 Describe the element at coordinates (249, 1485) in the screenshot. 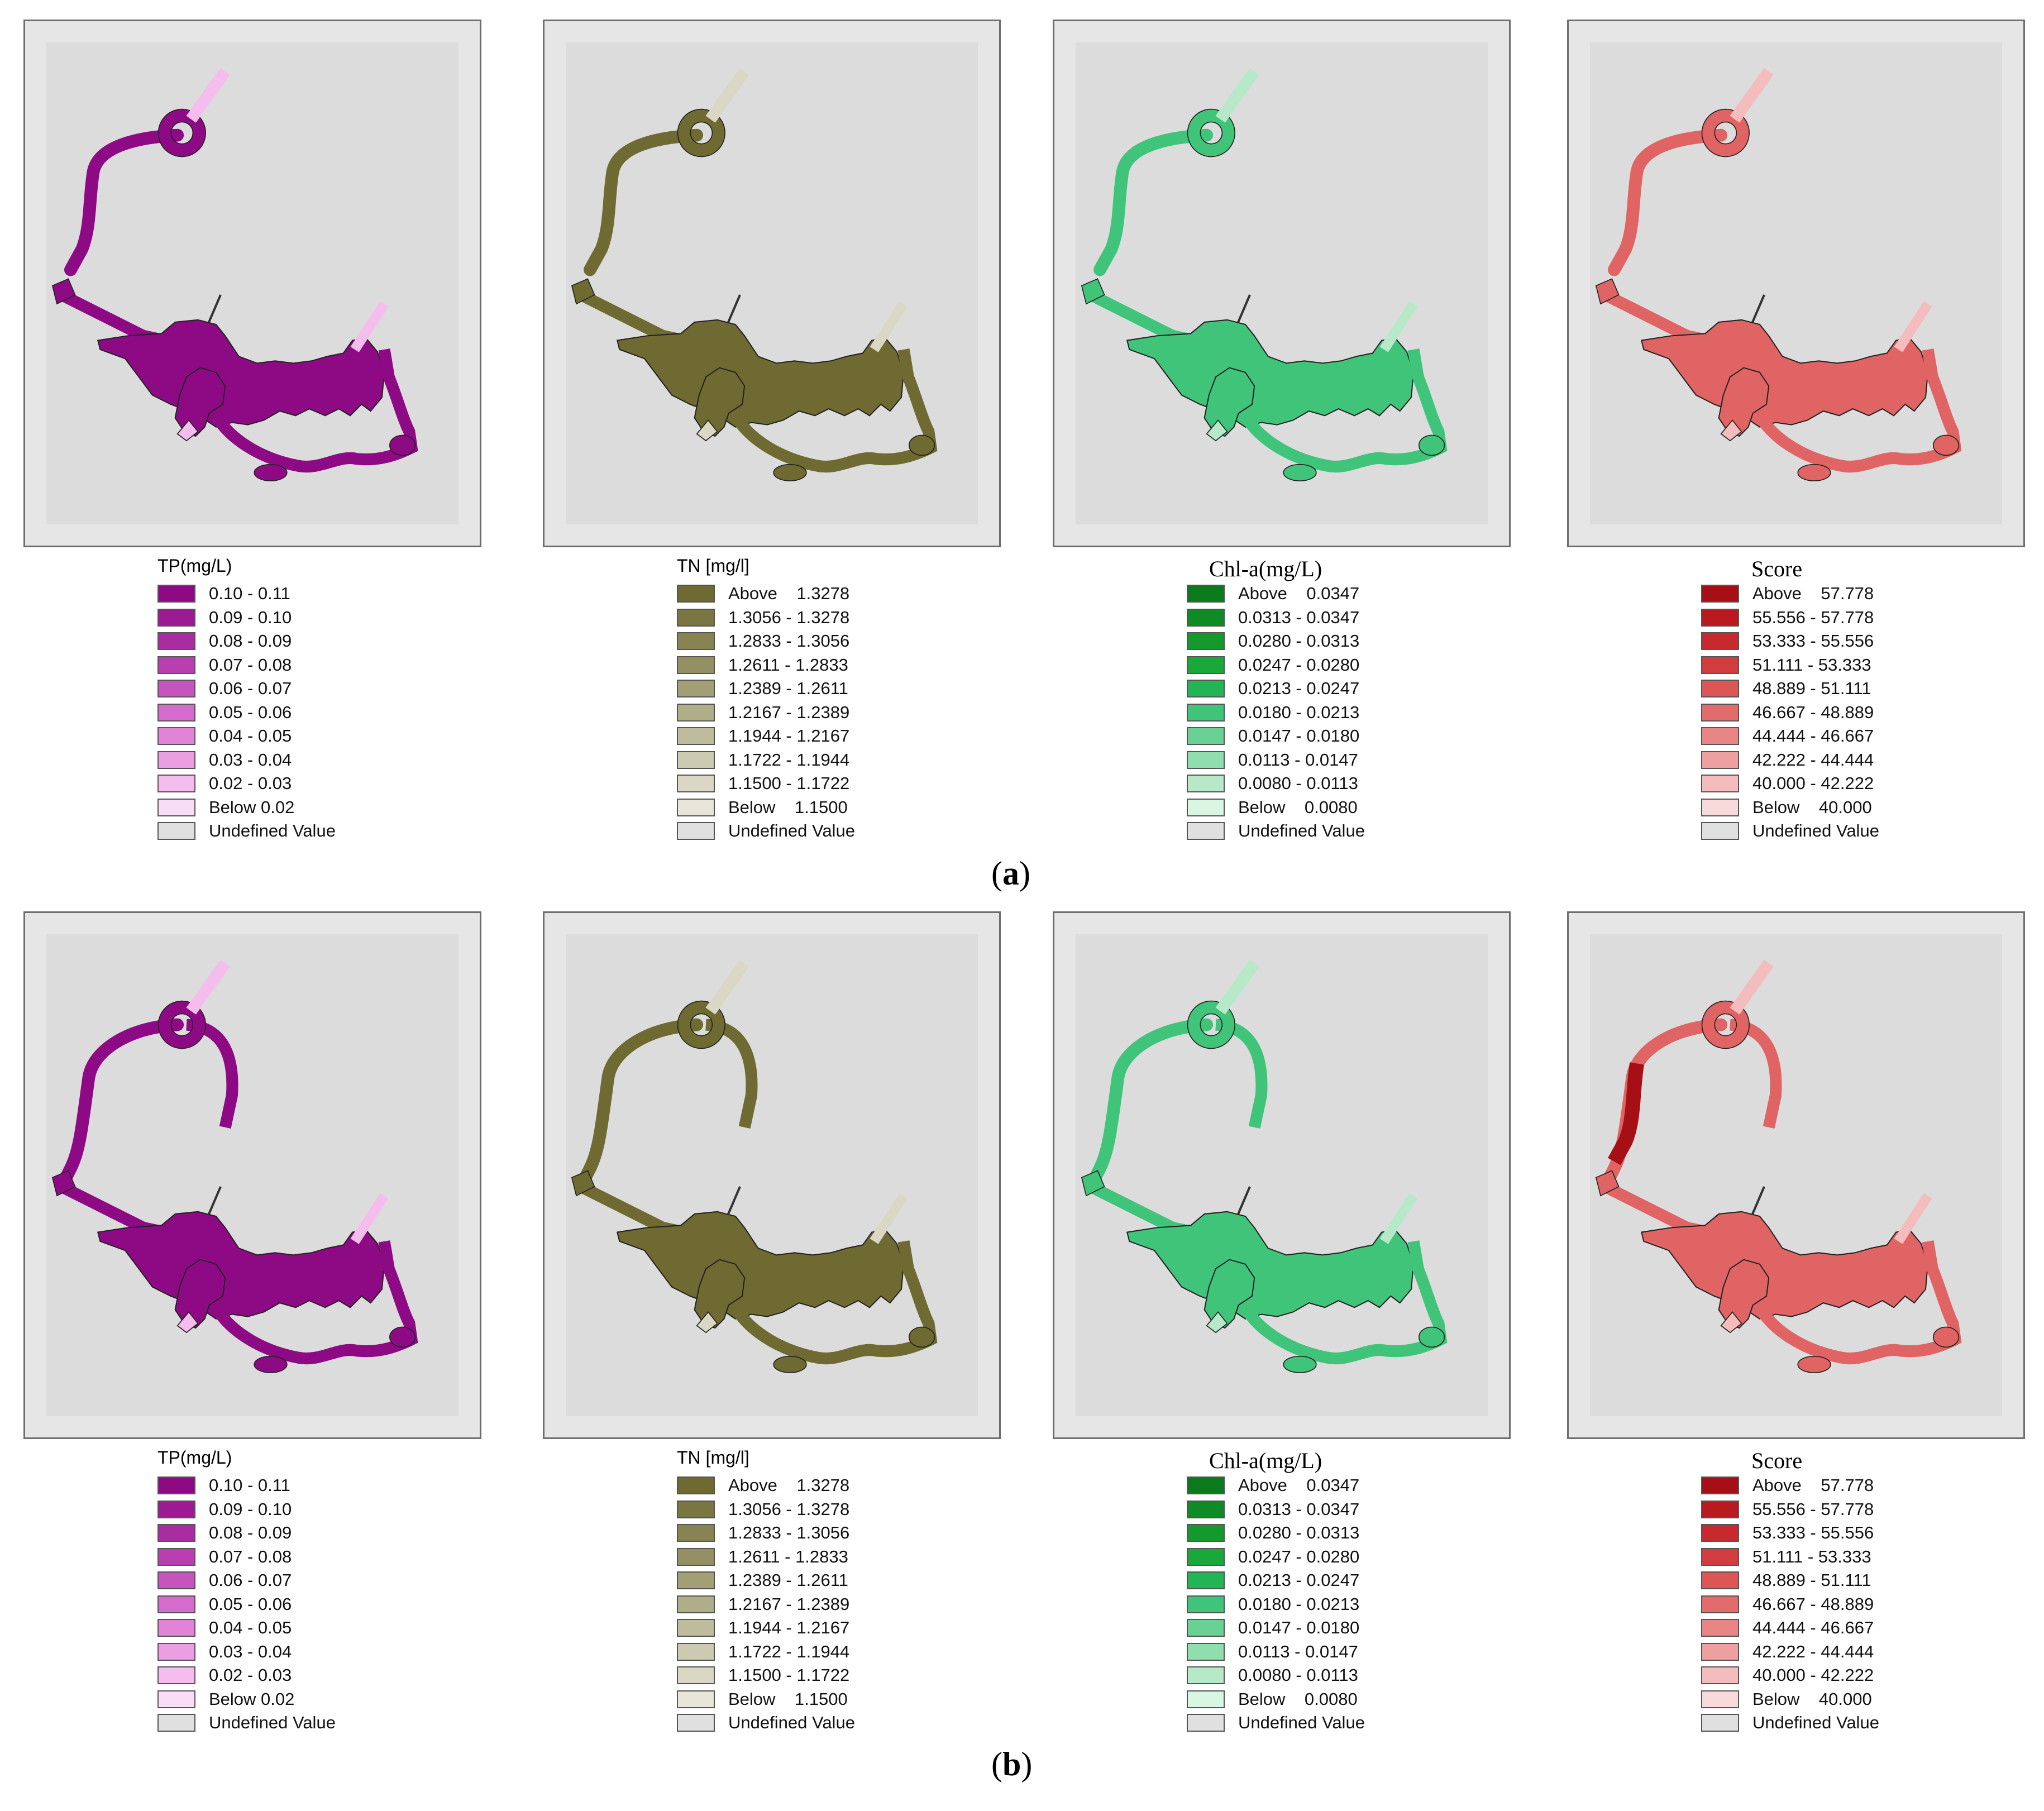

I see `legend-label: 0.10 - 0.11` at that location.